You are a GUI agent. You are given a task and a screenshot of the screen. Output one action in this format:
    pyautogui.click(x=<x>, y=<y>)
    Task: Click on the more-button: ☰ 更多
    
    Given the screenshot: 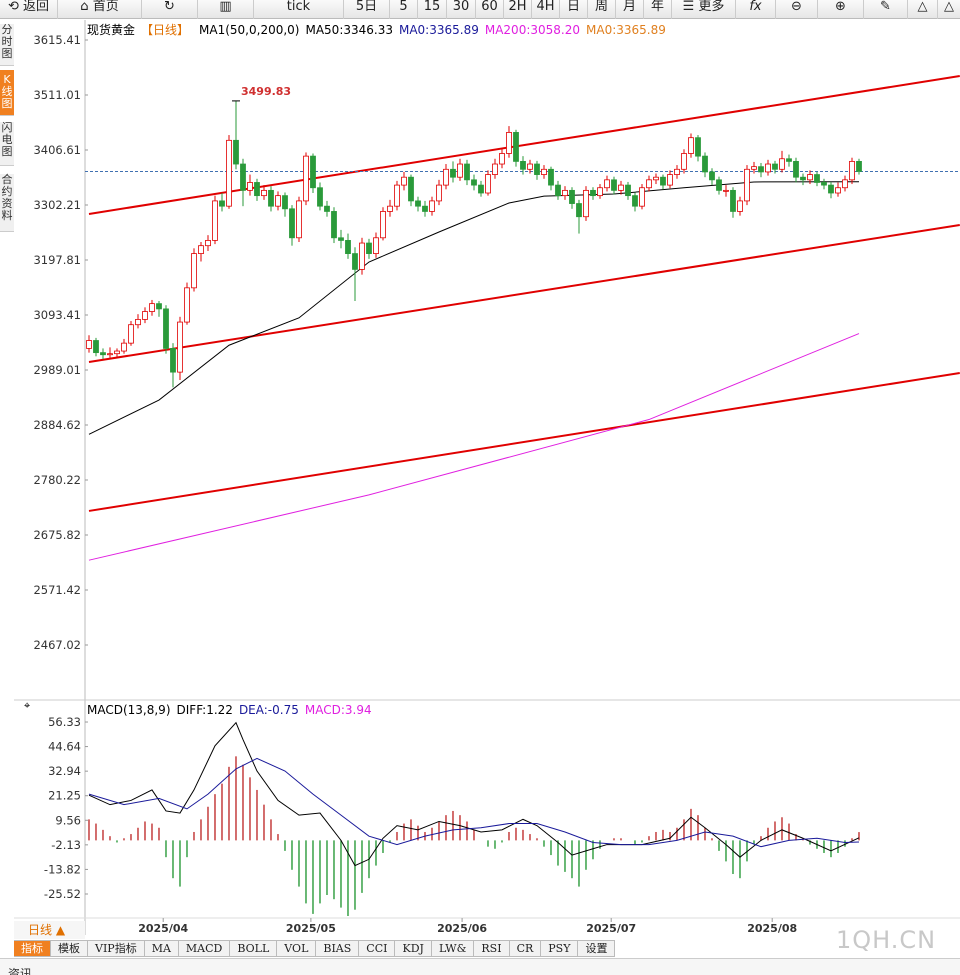 What is the action you would take?
    pyautogui.click(x=704, y=9)
    